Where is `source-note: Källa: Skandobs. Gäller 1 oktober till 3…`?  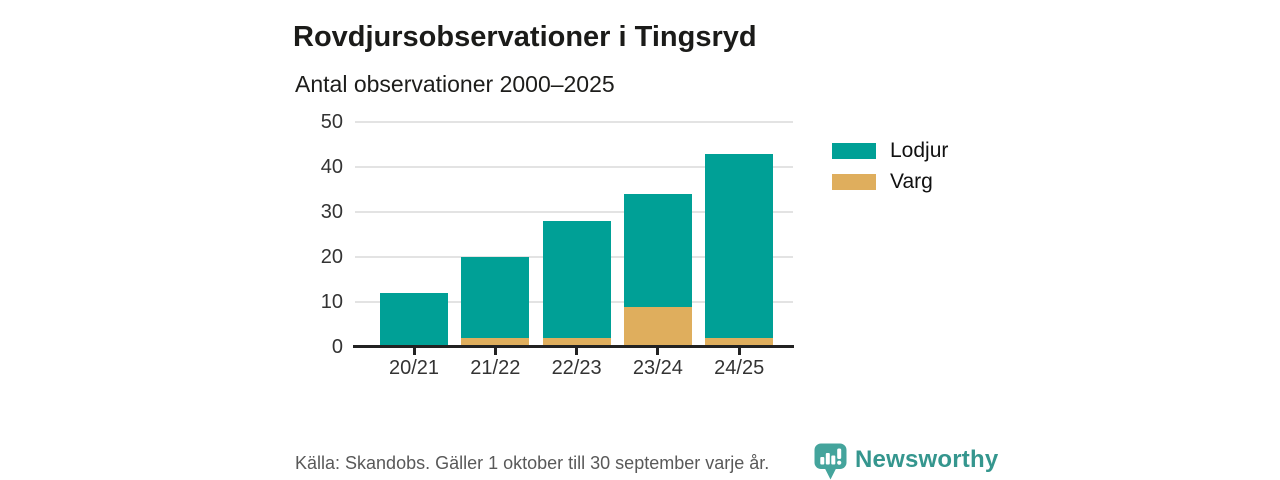
source-note: Källa: Skandobs. Gäller 1 oktober till 3… is located at coordinates (532, 463).